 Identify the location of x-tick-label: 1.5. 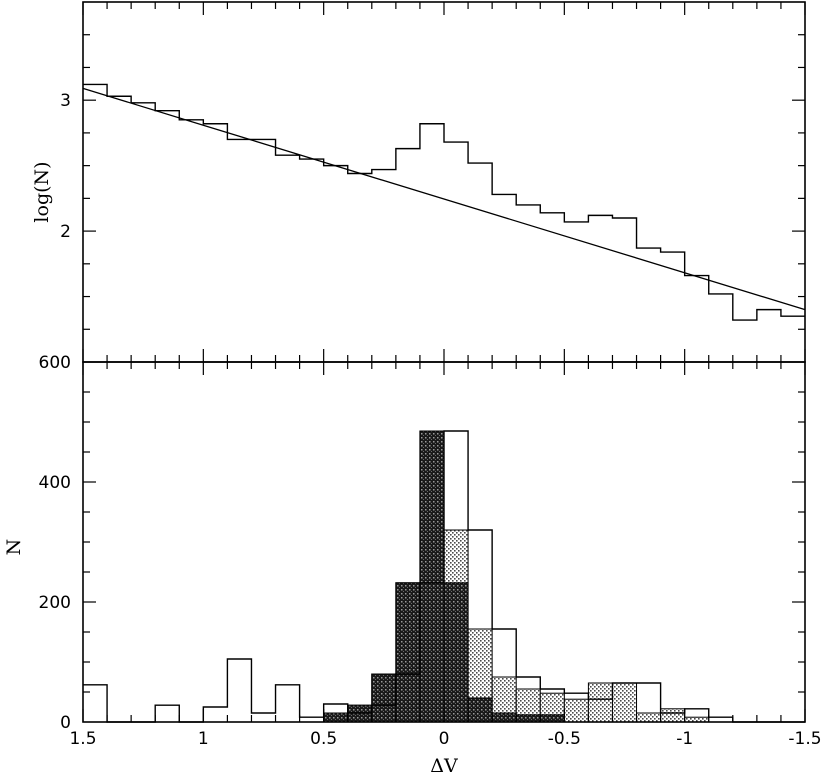
(82, 739).